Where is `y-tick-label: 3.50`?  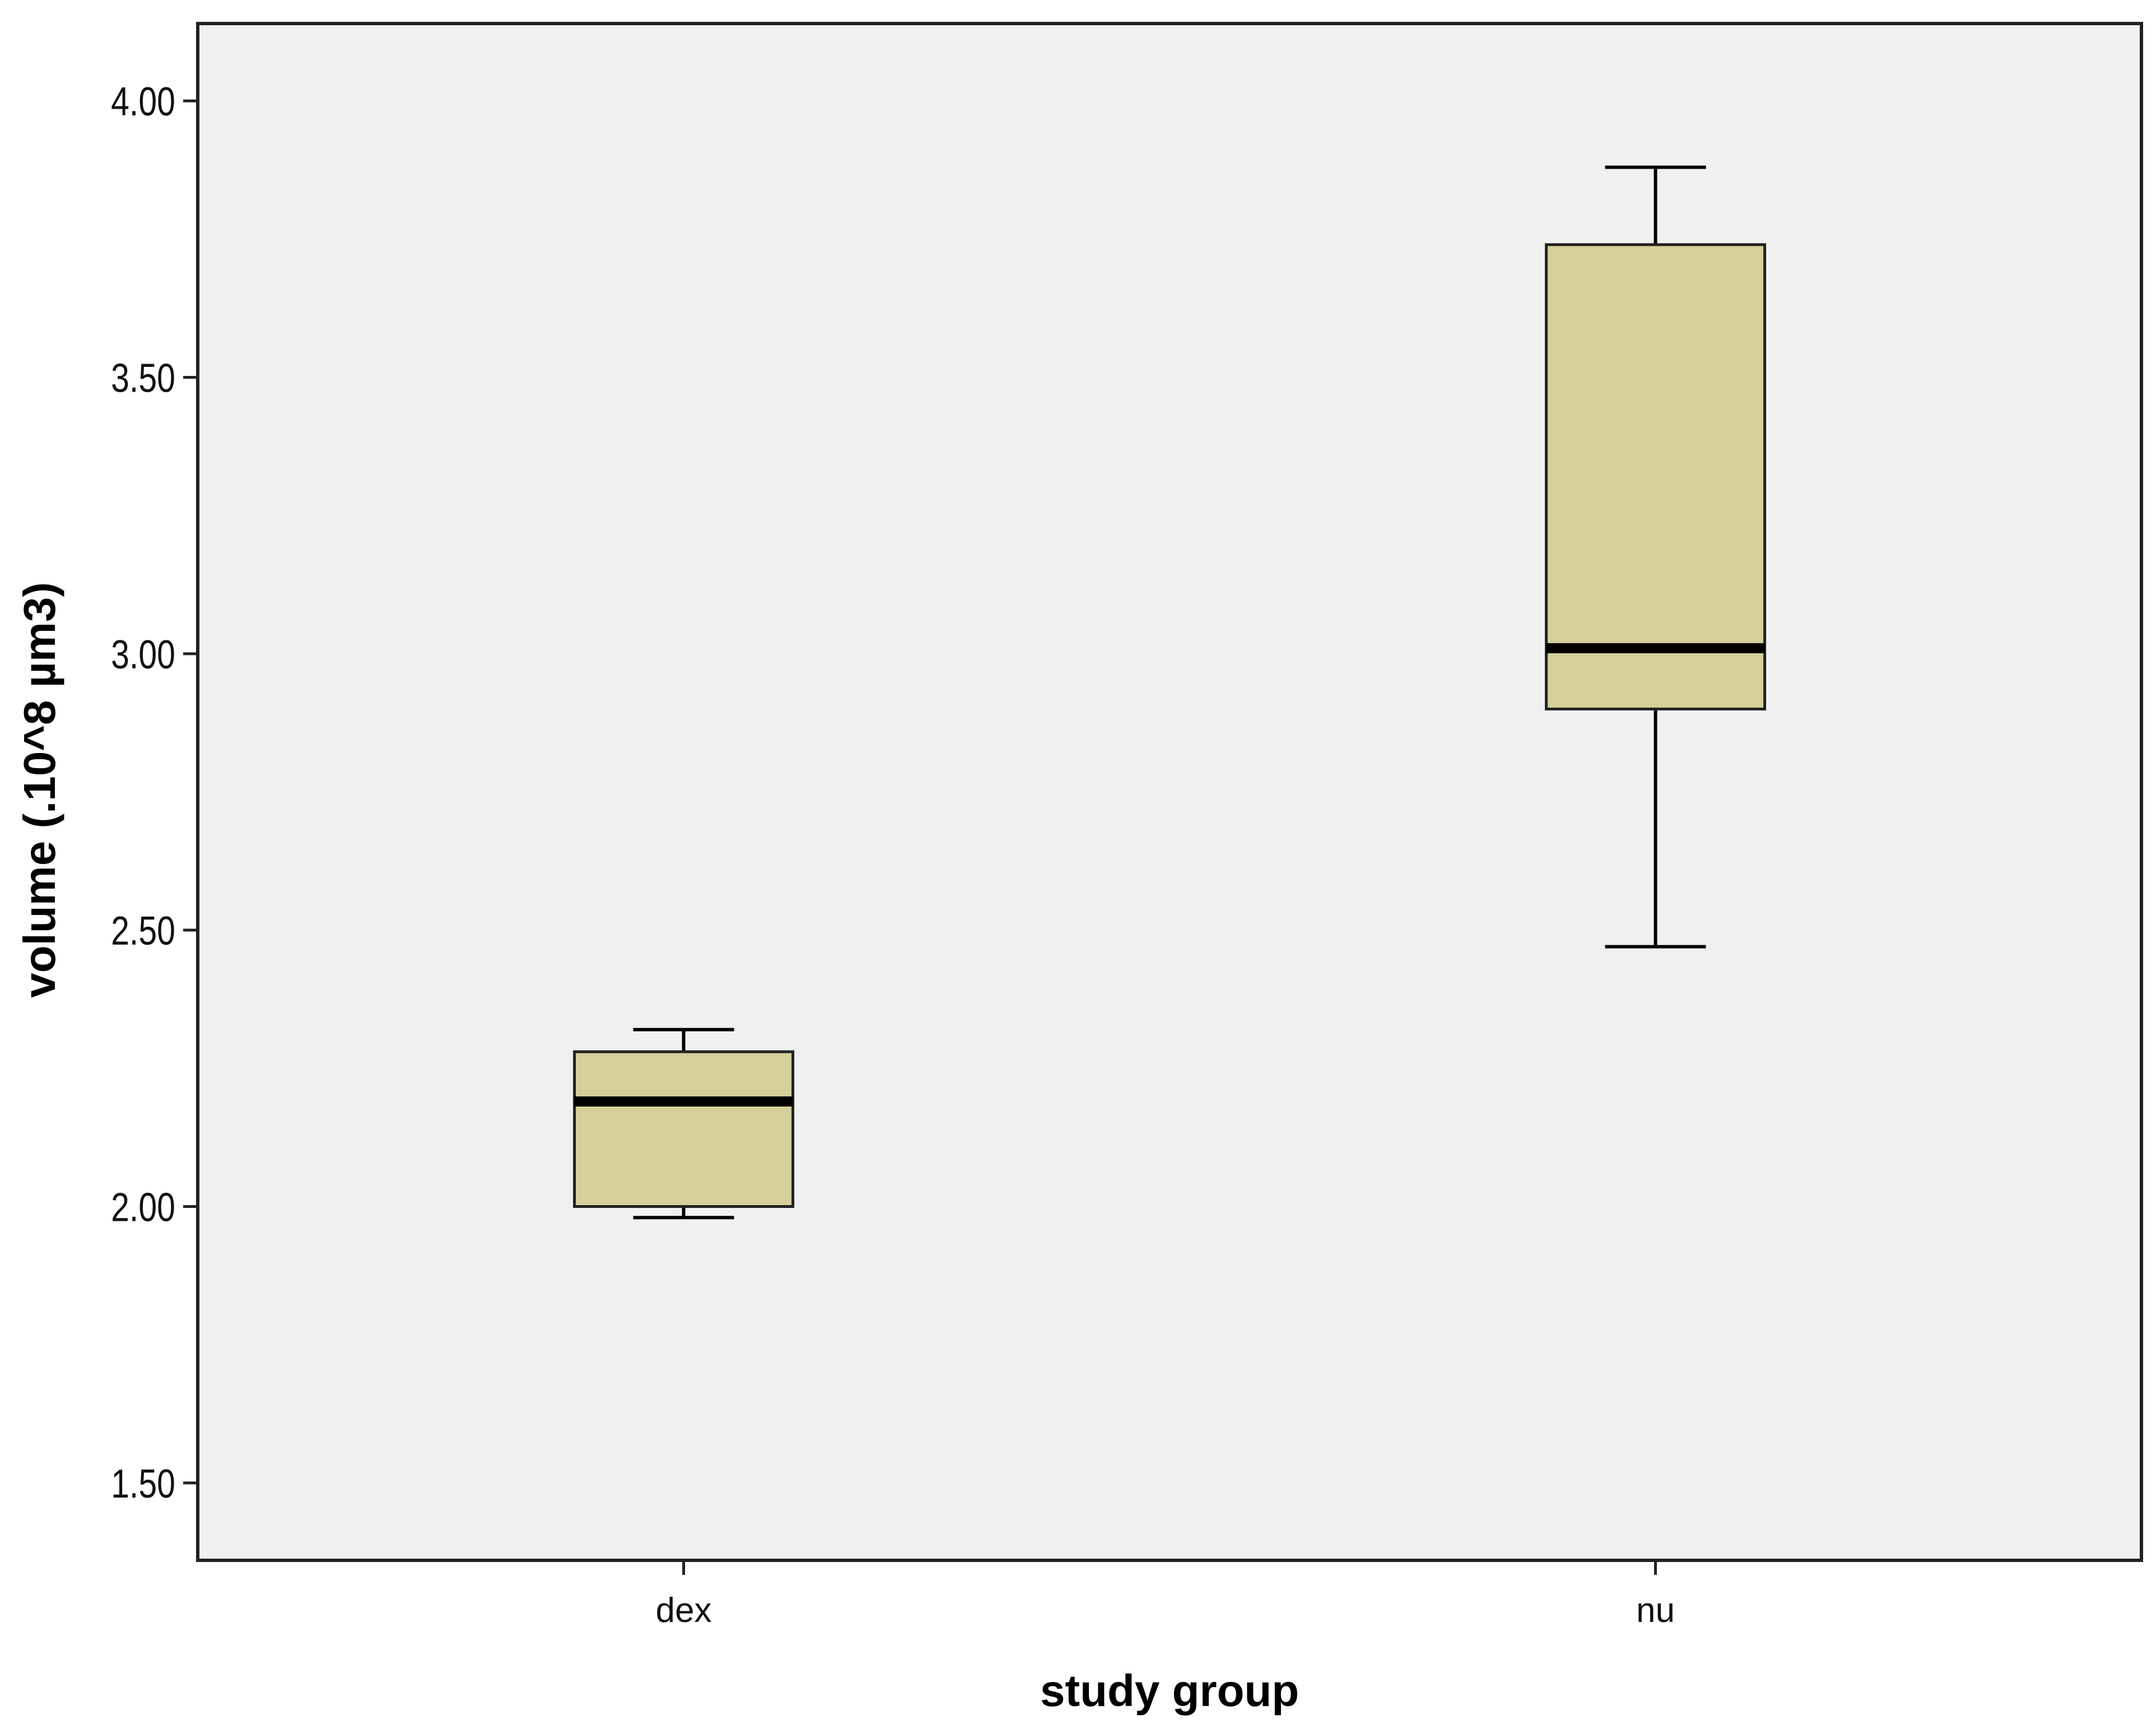
y-tick-label: 3.50 is located at coordinates (143, 378).